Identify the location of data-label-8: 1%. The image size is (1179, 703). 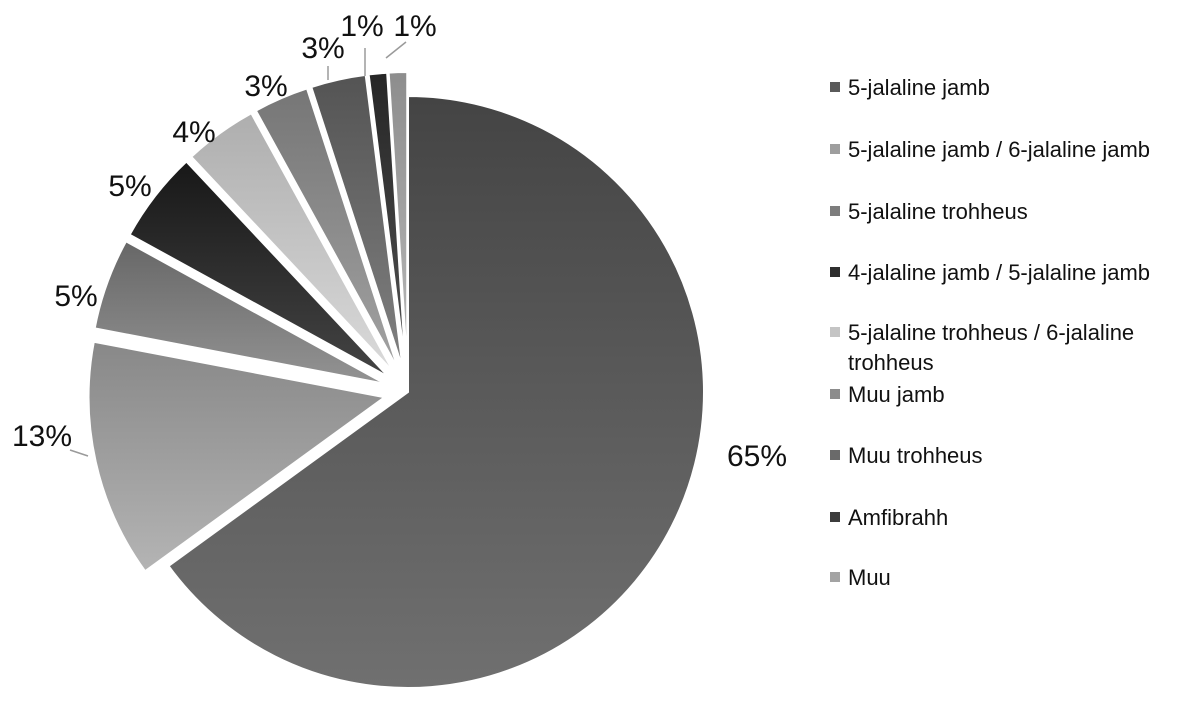
(361, 26).